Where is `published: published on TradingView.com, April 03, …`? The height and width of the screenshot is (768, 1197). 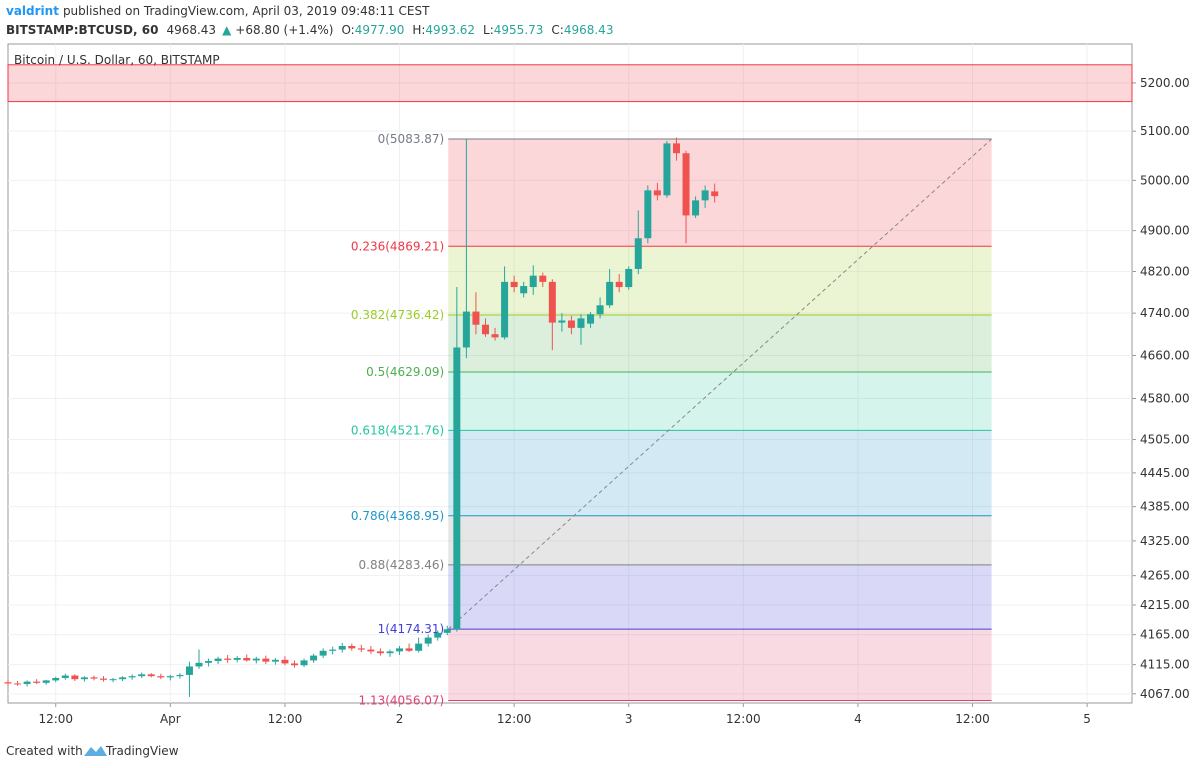
published: published on TradingView.com, April 03, … is located at coordinates (246, 11).